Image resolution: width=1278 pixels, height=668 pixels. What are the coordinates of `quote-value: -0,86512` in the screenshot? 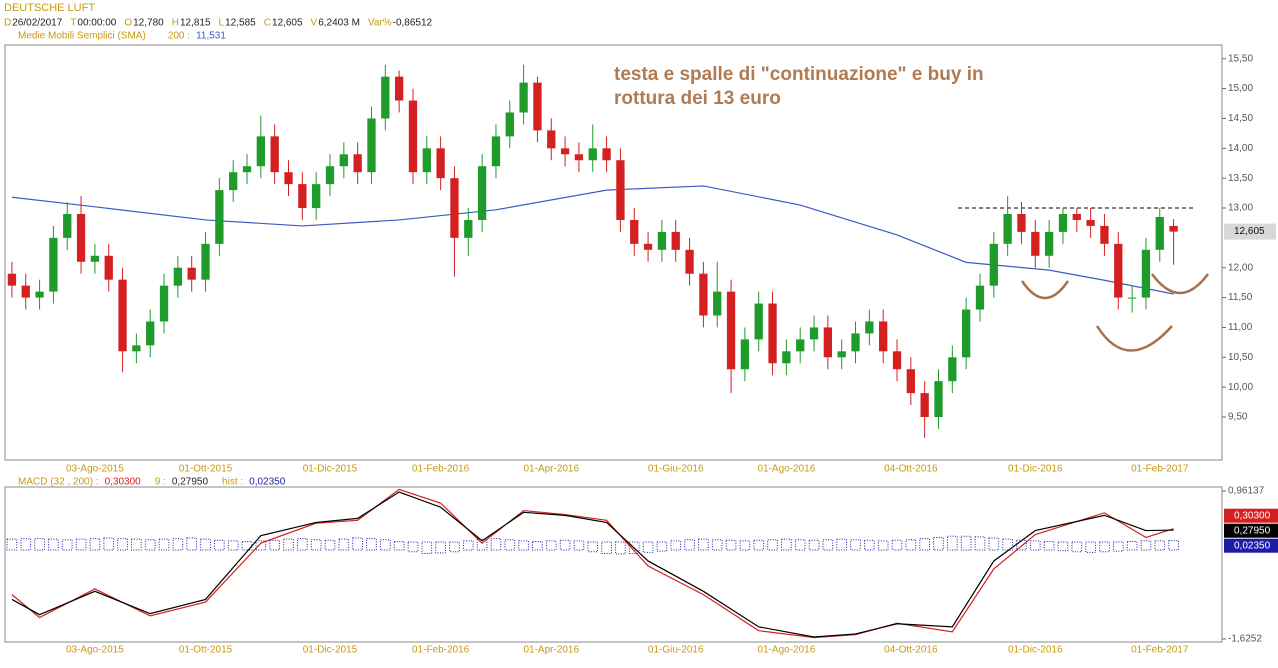 It's located at (413, 23).